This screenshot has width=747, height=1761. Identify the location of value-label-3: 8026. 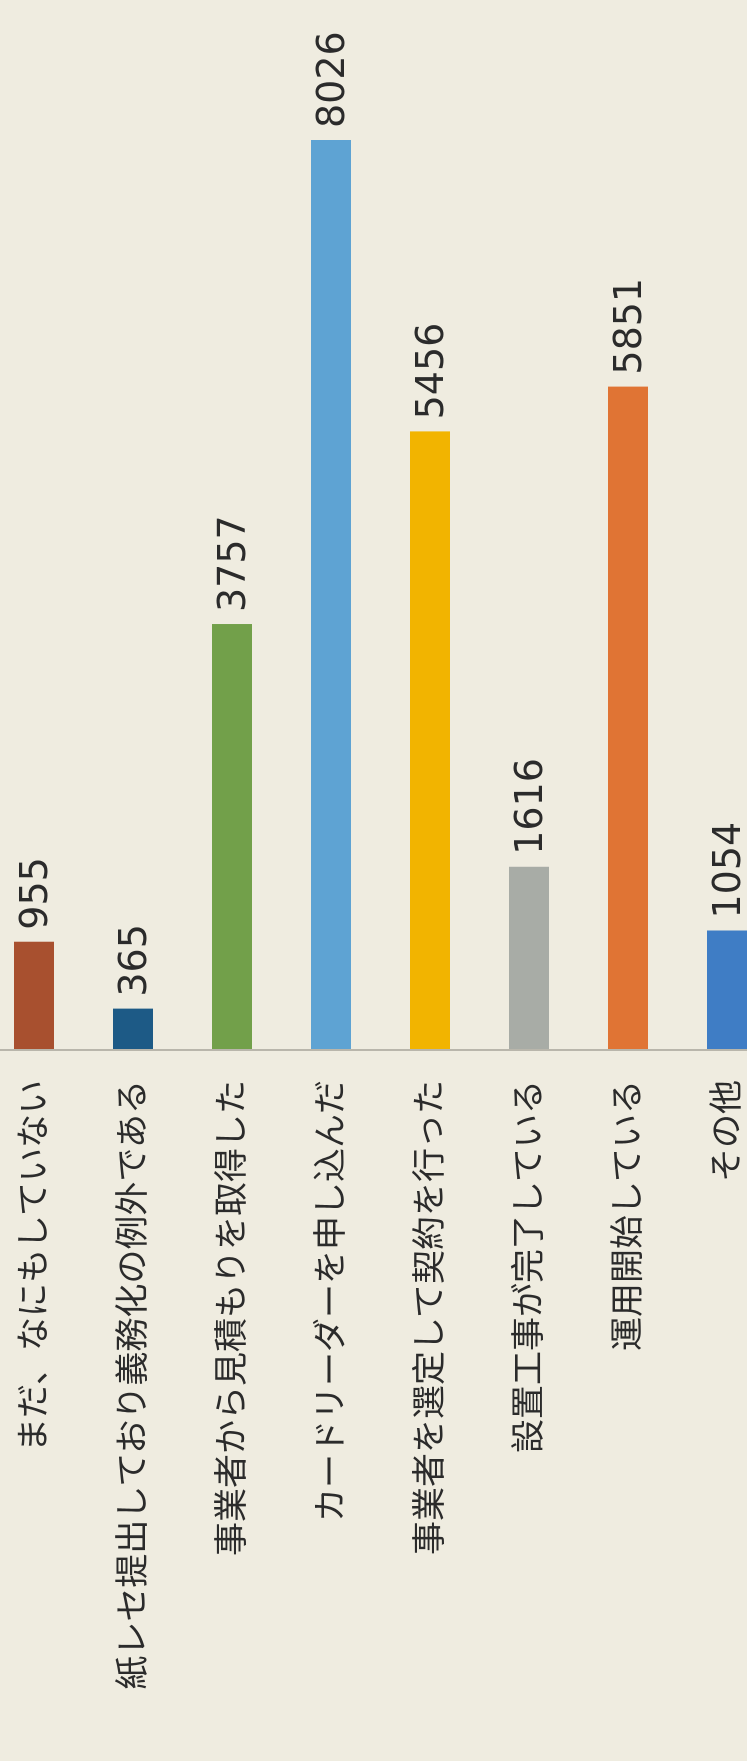
(331, 79).